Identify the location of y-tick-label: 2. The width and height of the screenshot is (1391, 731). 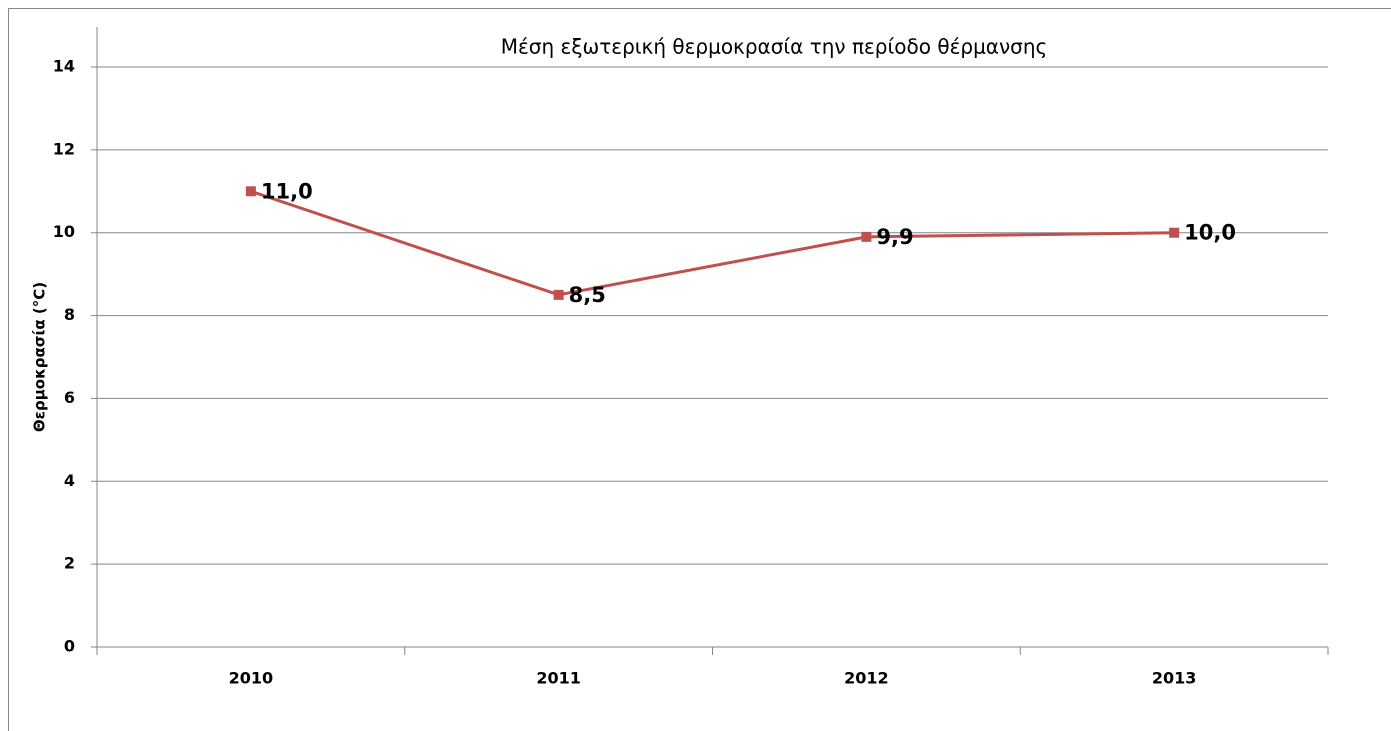
(69, 563).